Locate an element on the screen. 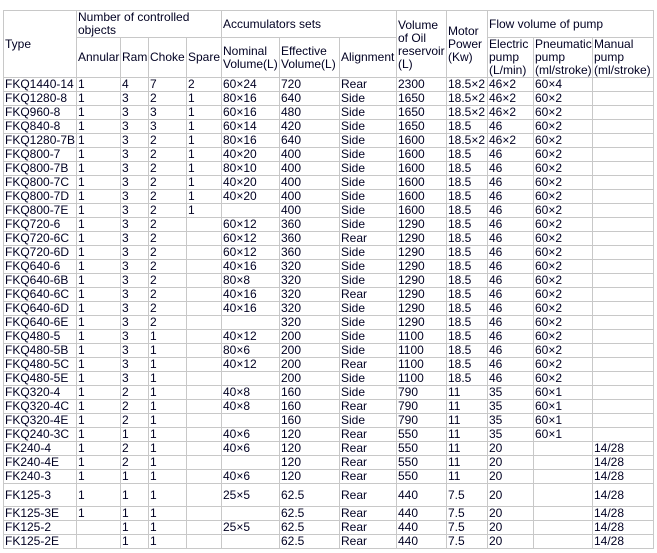  header-effective-volume: Effective Volume(L) is located at coordinates (309, 57).